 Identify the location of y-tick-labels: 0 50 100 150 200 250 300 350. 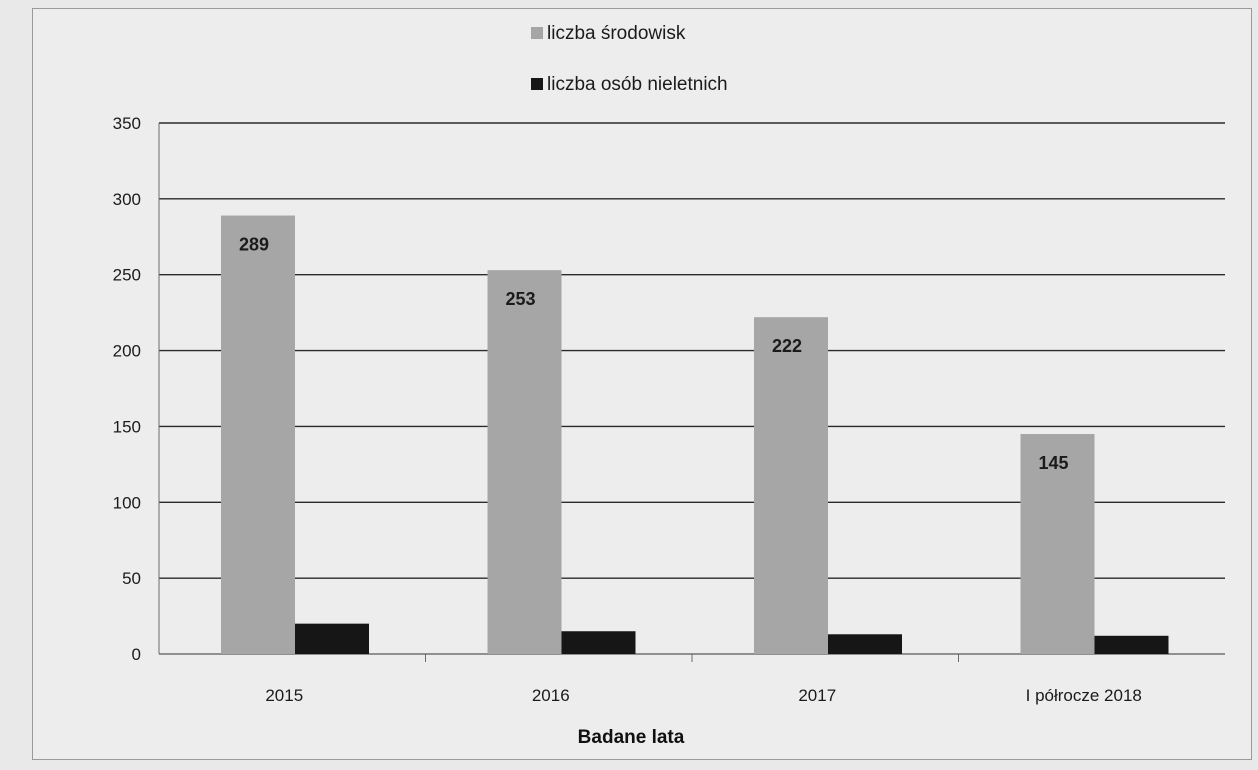
(127, 389).